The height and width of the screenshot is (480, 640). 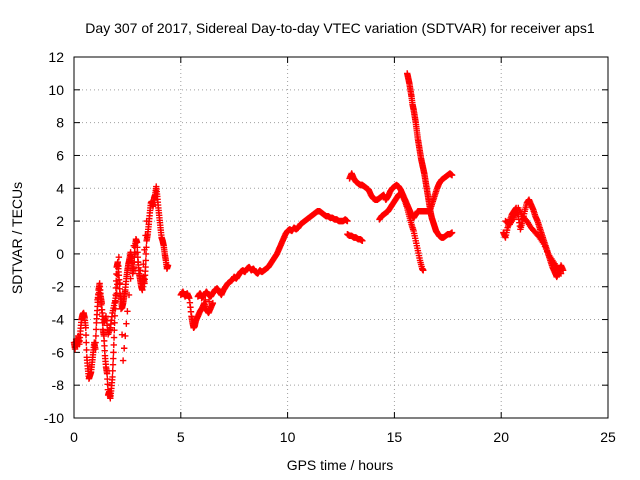 I want to click on x-tick-label: 0, so click(x=74, y=437).